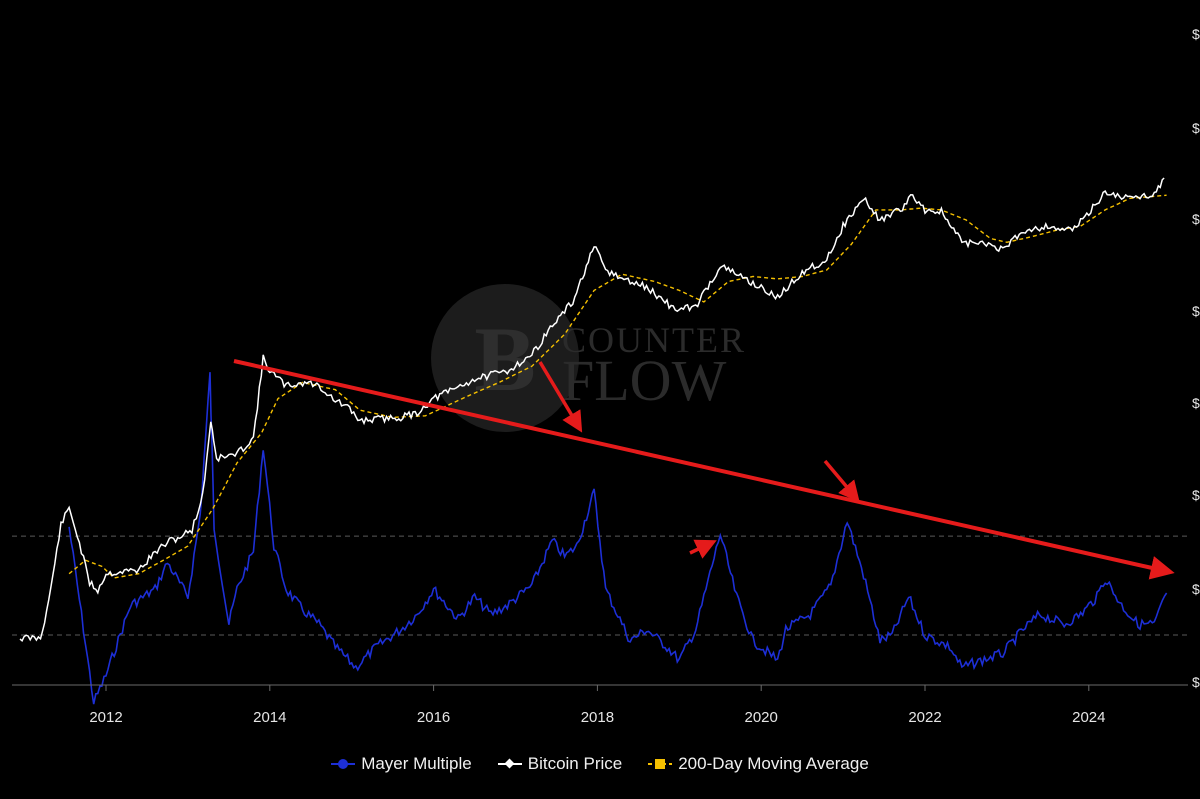 The height and width of the screenshot is (799, 1200). Describe the element at coordinates (560, 397) in the screenshot. I see `annotation-arrow-2018` at that location.